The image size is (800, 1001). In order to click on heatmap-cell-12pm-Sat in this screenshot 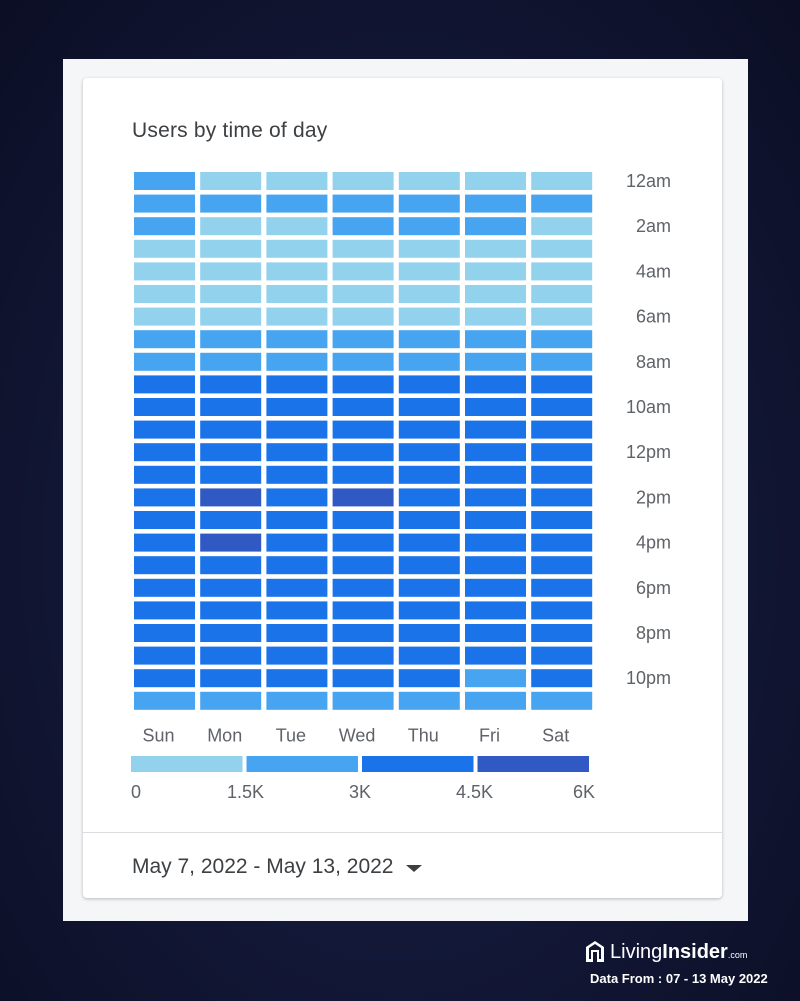, I will do `click(562, 452)`.